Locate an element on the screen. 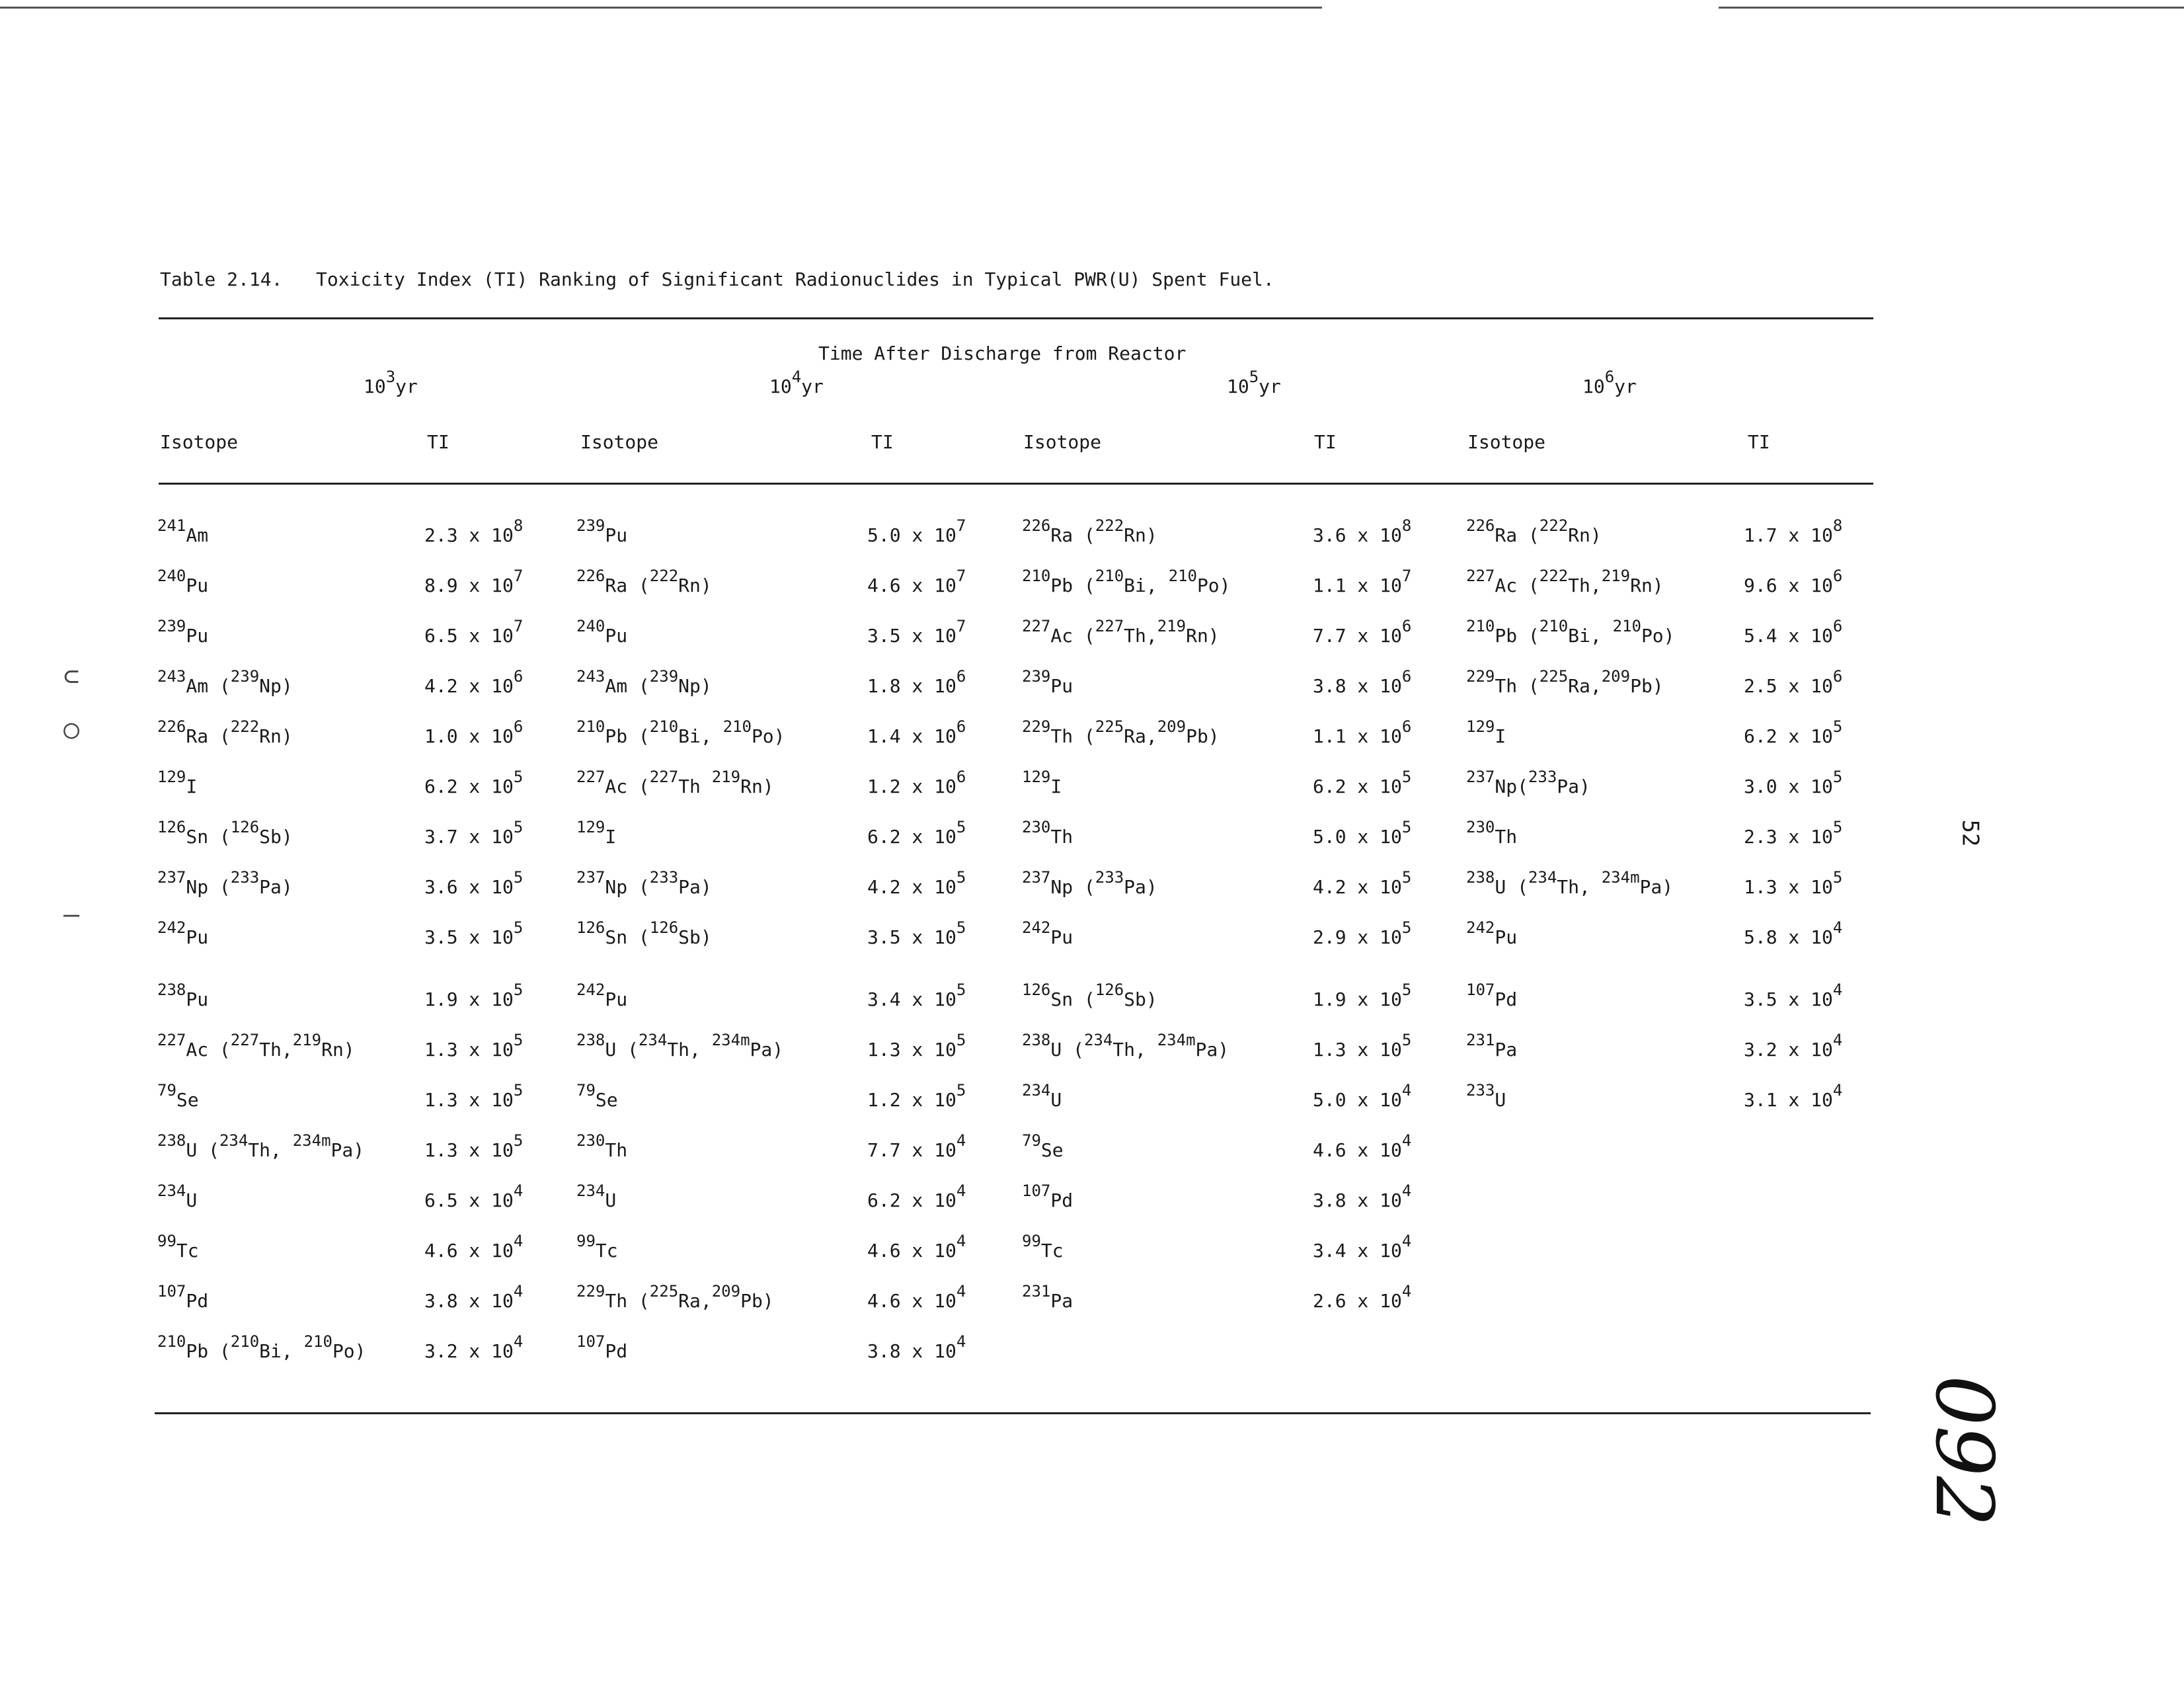  isotope-cell: 240Pu is located at coordinates (183, 581).